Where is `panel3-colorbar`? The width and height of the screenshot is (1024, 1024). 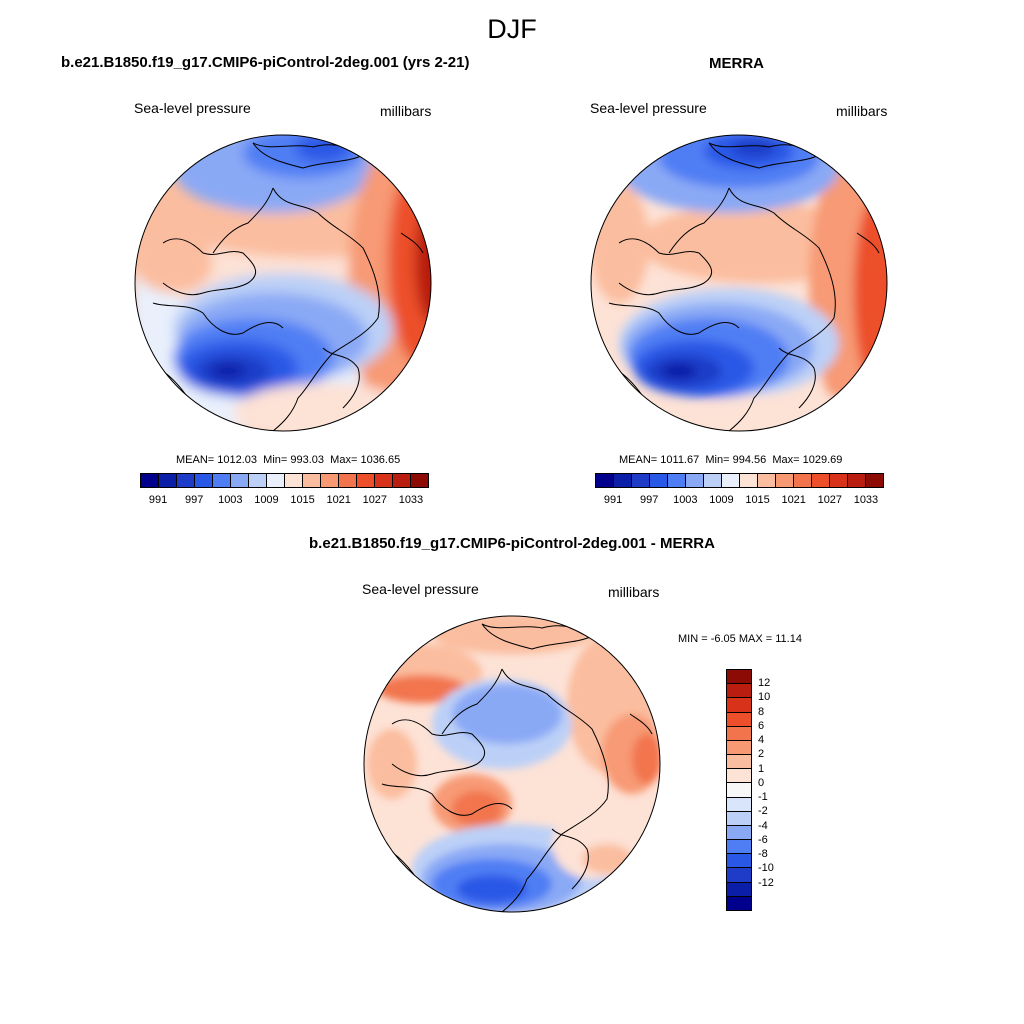 panel3-colorbar is located at coordinates (739, 790).